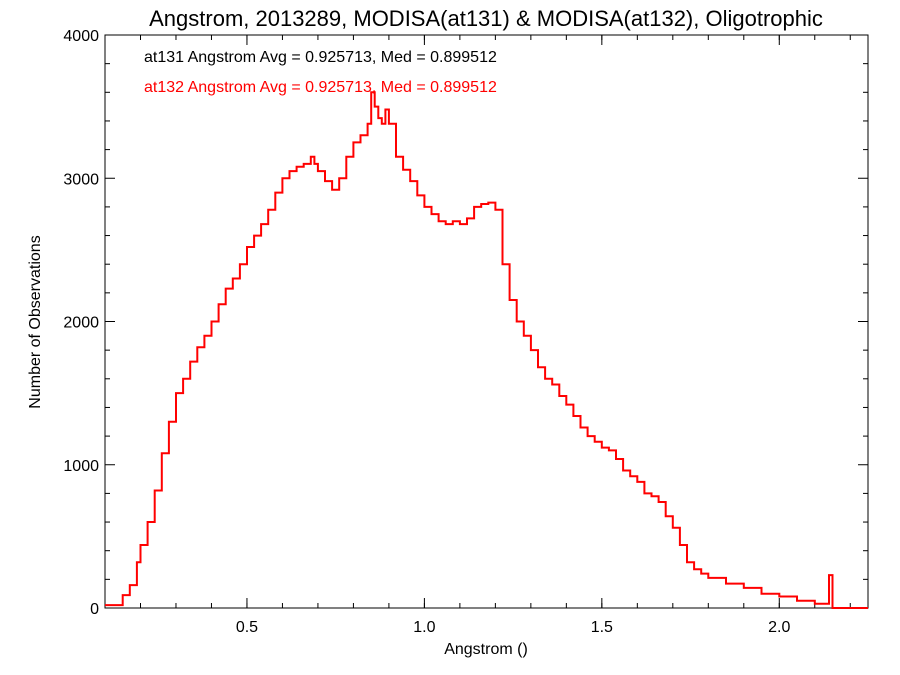 The height and width of the screenshot is (675, 900). What do you see at coordinates (94, 609) in the screenshot?
I see `y-tick-label: 0` at bounding box center [94, 609].